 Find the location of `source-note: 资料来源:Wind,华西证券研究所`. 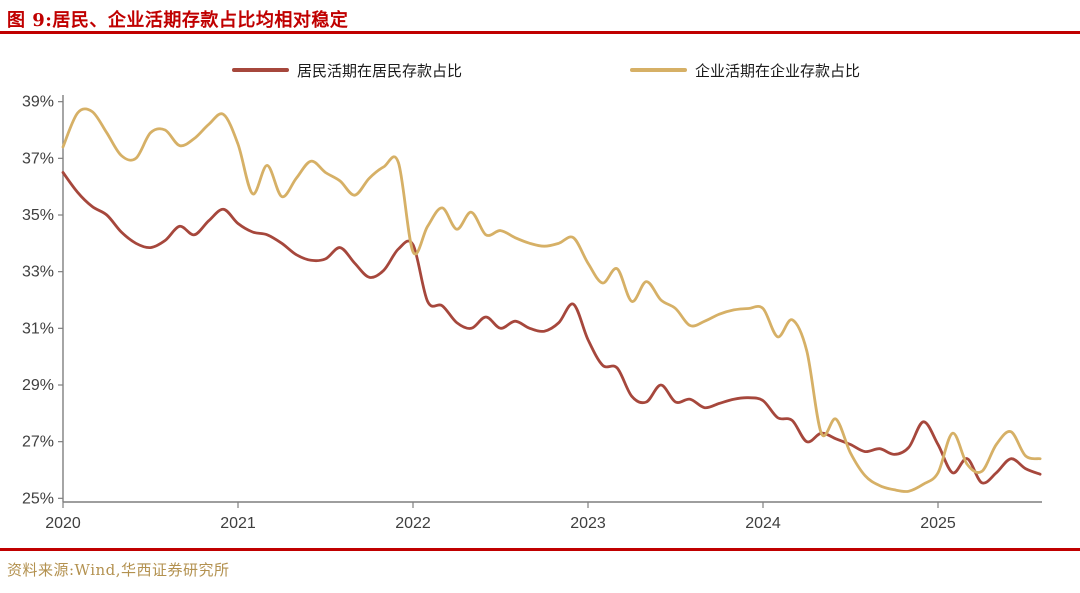

source-note: 资料来源:Wind,华西证券研究所 is located at coordinates (118, 570).